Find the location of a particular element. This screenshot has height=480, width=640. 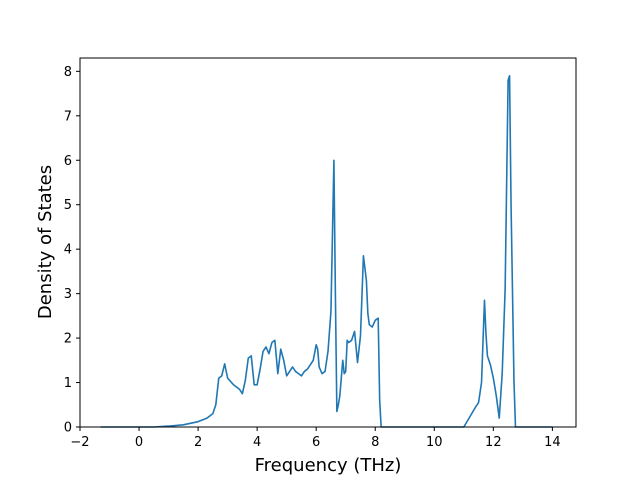

x-tick-label: 0 is located at coordinates (139, 442).